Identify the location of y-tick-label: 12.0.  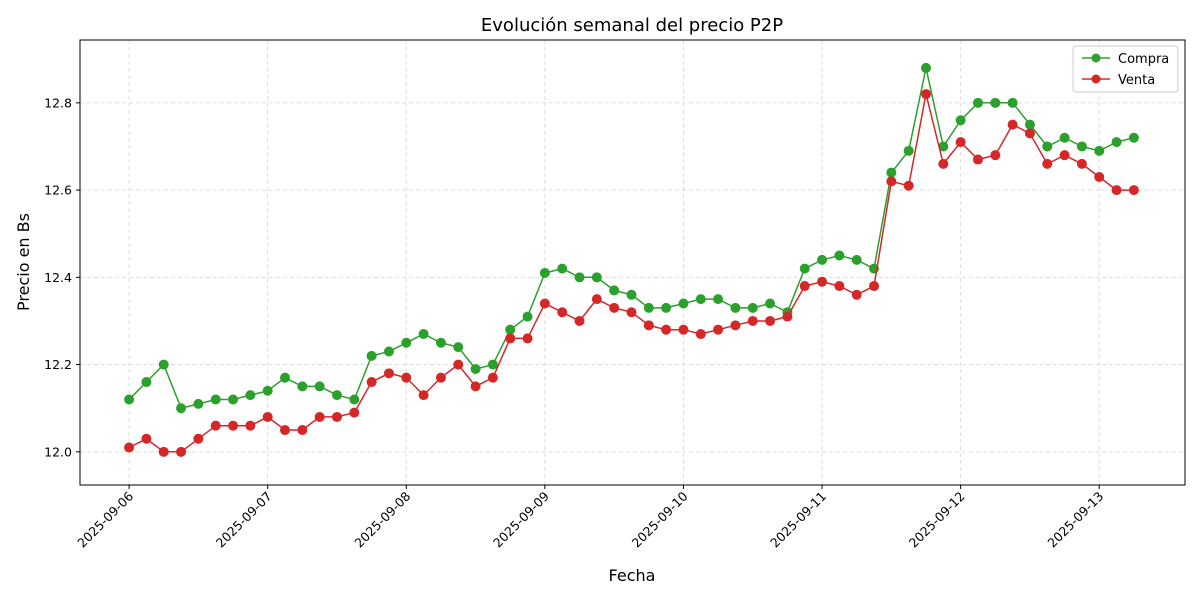
(58, 451).